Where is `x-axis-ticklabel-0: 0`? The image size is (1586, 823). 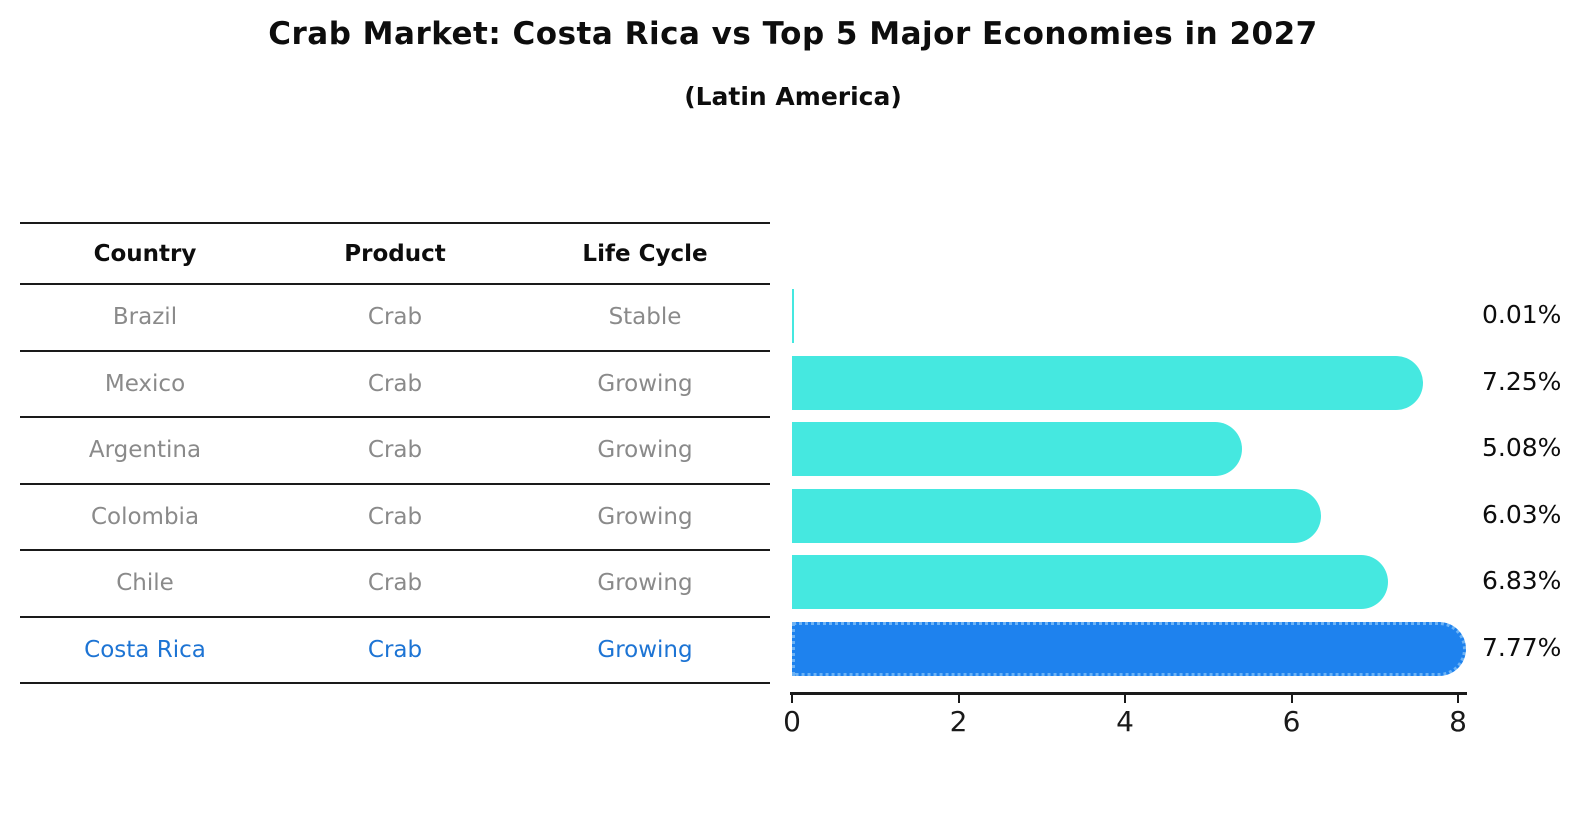
x-axis-ticklabel-0: 0 is located at coordinates (792, 721).